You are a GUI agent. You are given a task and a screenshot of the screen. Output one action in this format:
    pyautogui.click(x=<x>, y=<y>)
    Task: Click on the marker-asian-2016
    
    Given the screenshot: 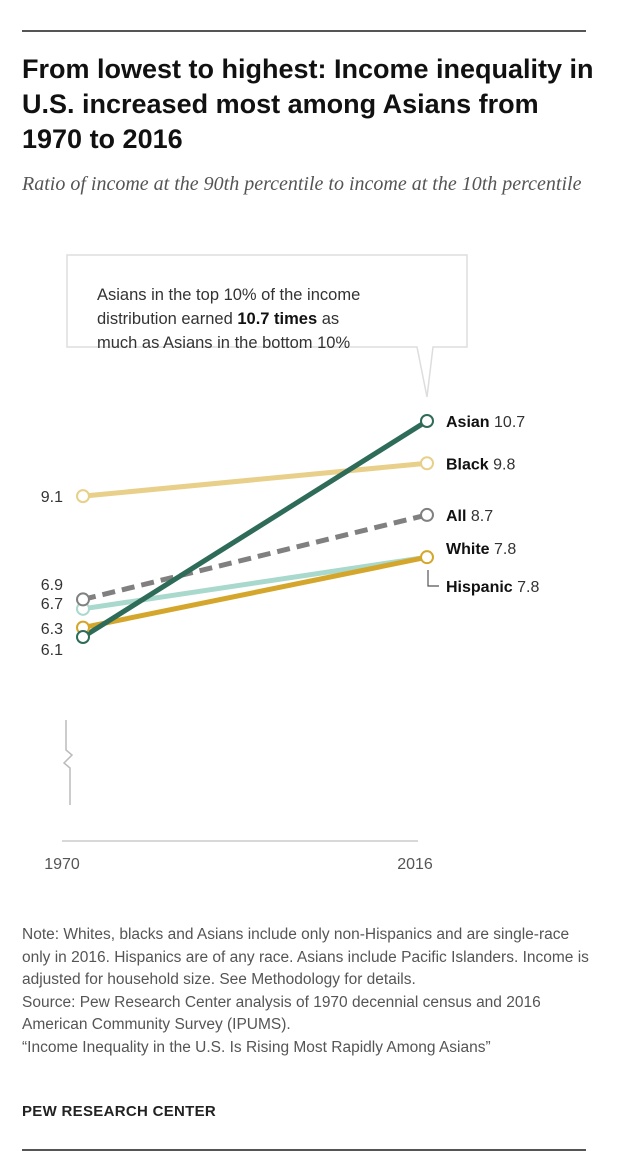 What is the action you would take?
    pyautogui.click(x=427, y=421)
    